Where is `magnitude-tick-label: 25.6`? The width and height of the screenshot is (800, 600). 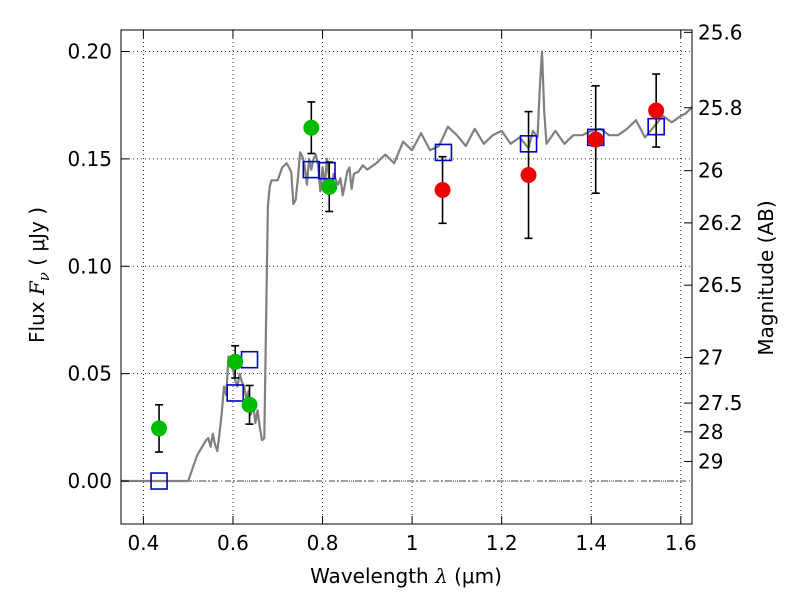
magnitude-tick-label: 25.6 is located at coordinates (720, 32).